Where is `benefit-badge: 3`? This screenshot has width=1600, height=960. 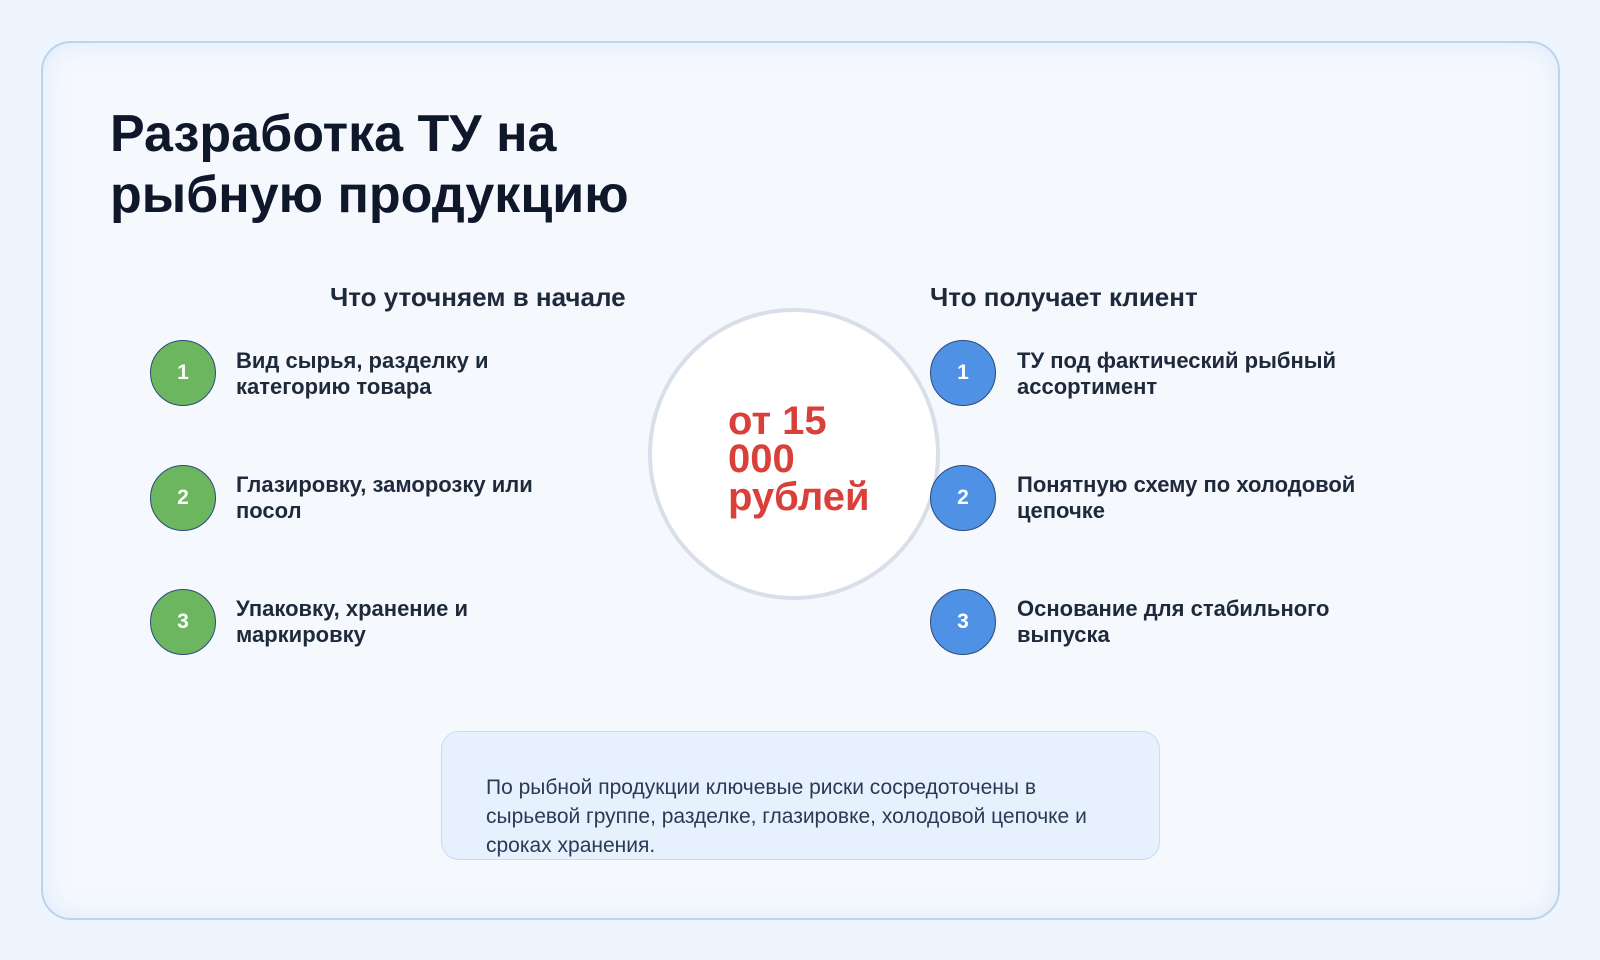
benefit-badge: 3 is located at coordinates (963, 622).